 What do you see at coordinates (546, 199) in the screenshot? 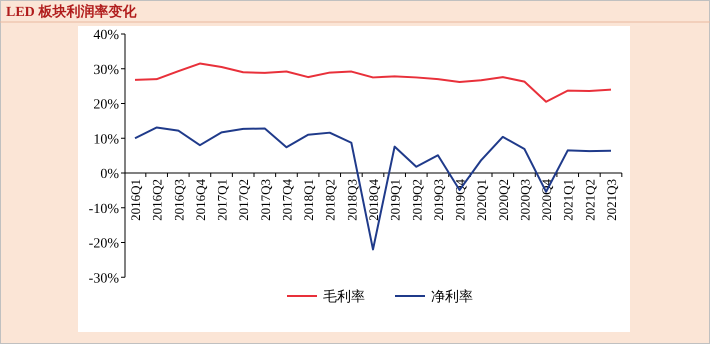
I see `x-tick-label: 2020Q4` at bounding box center [546, 199].